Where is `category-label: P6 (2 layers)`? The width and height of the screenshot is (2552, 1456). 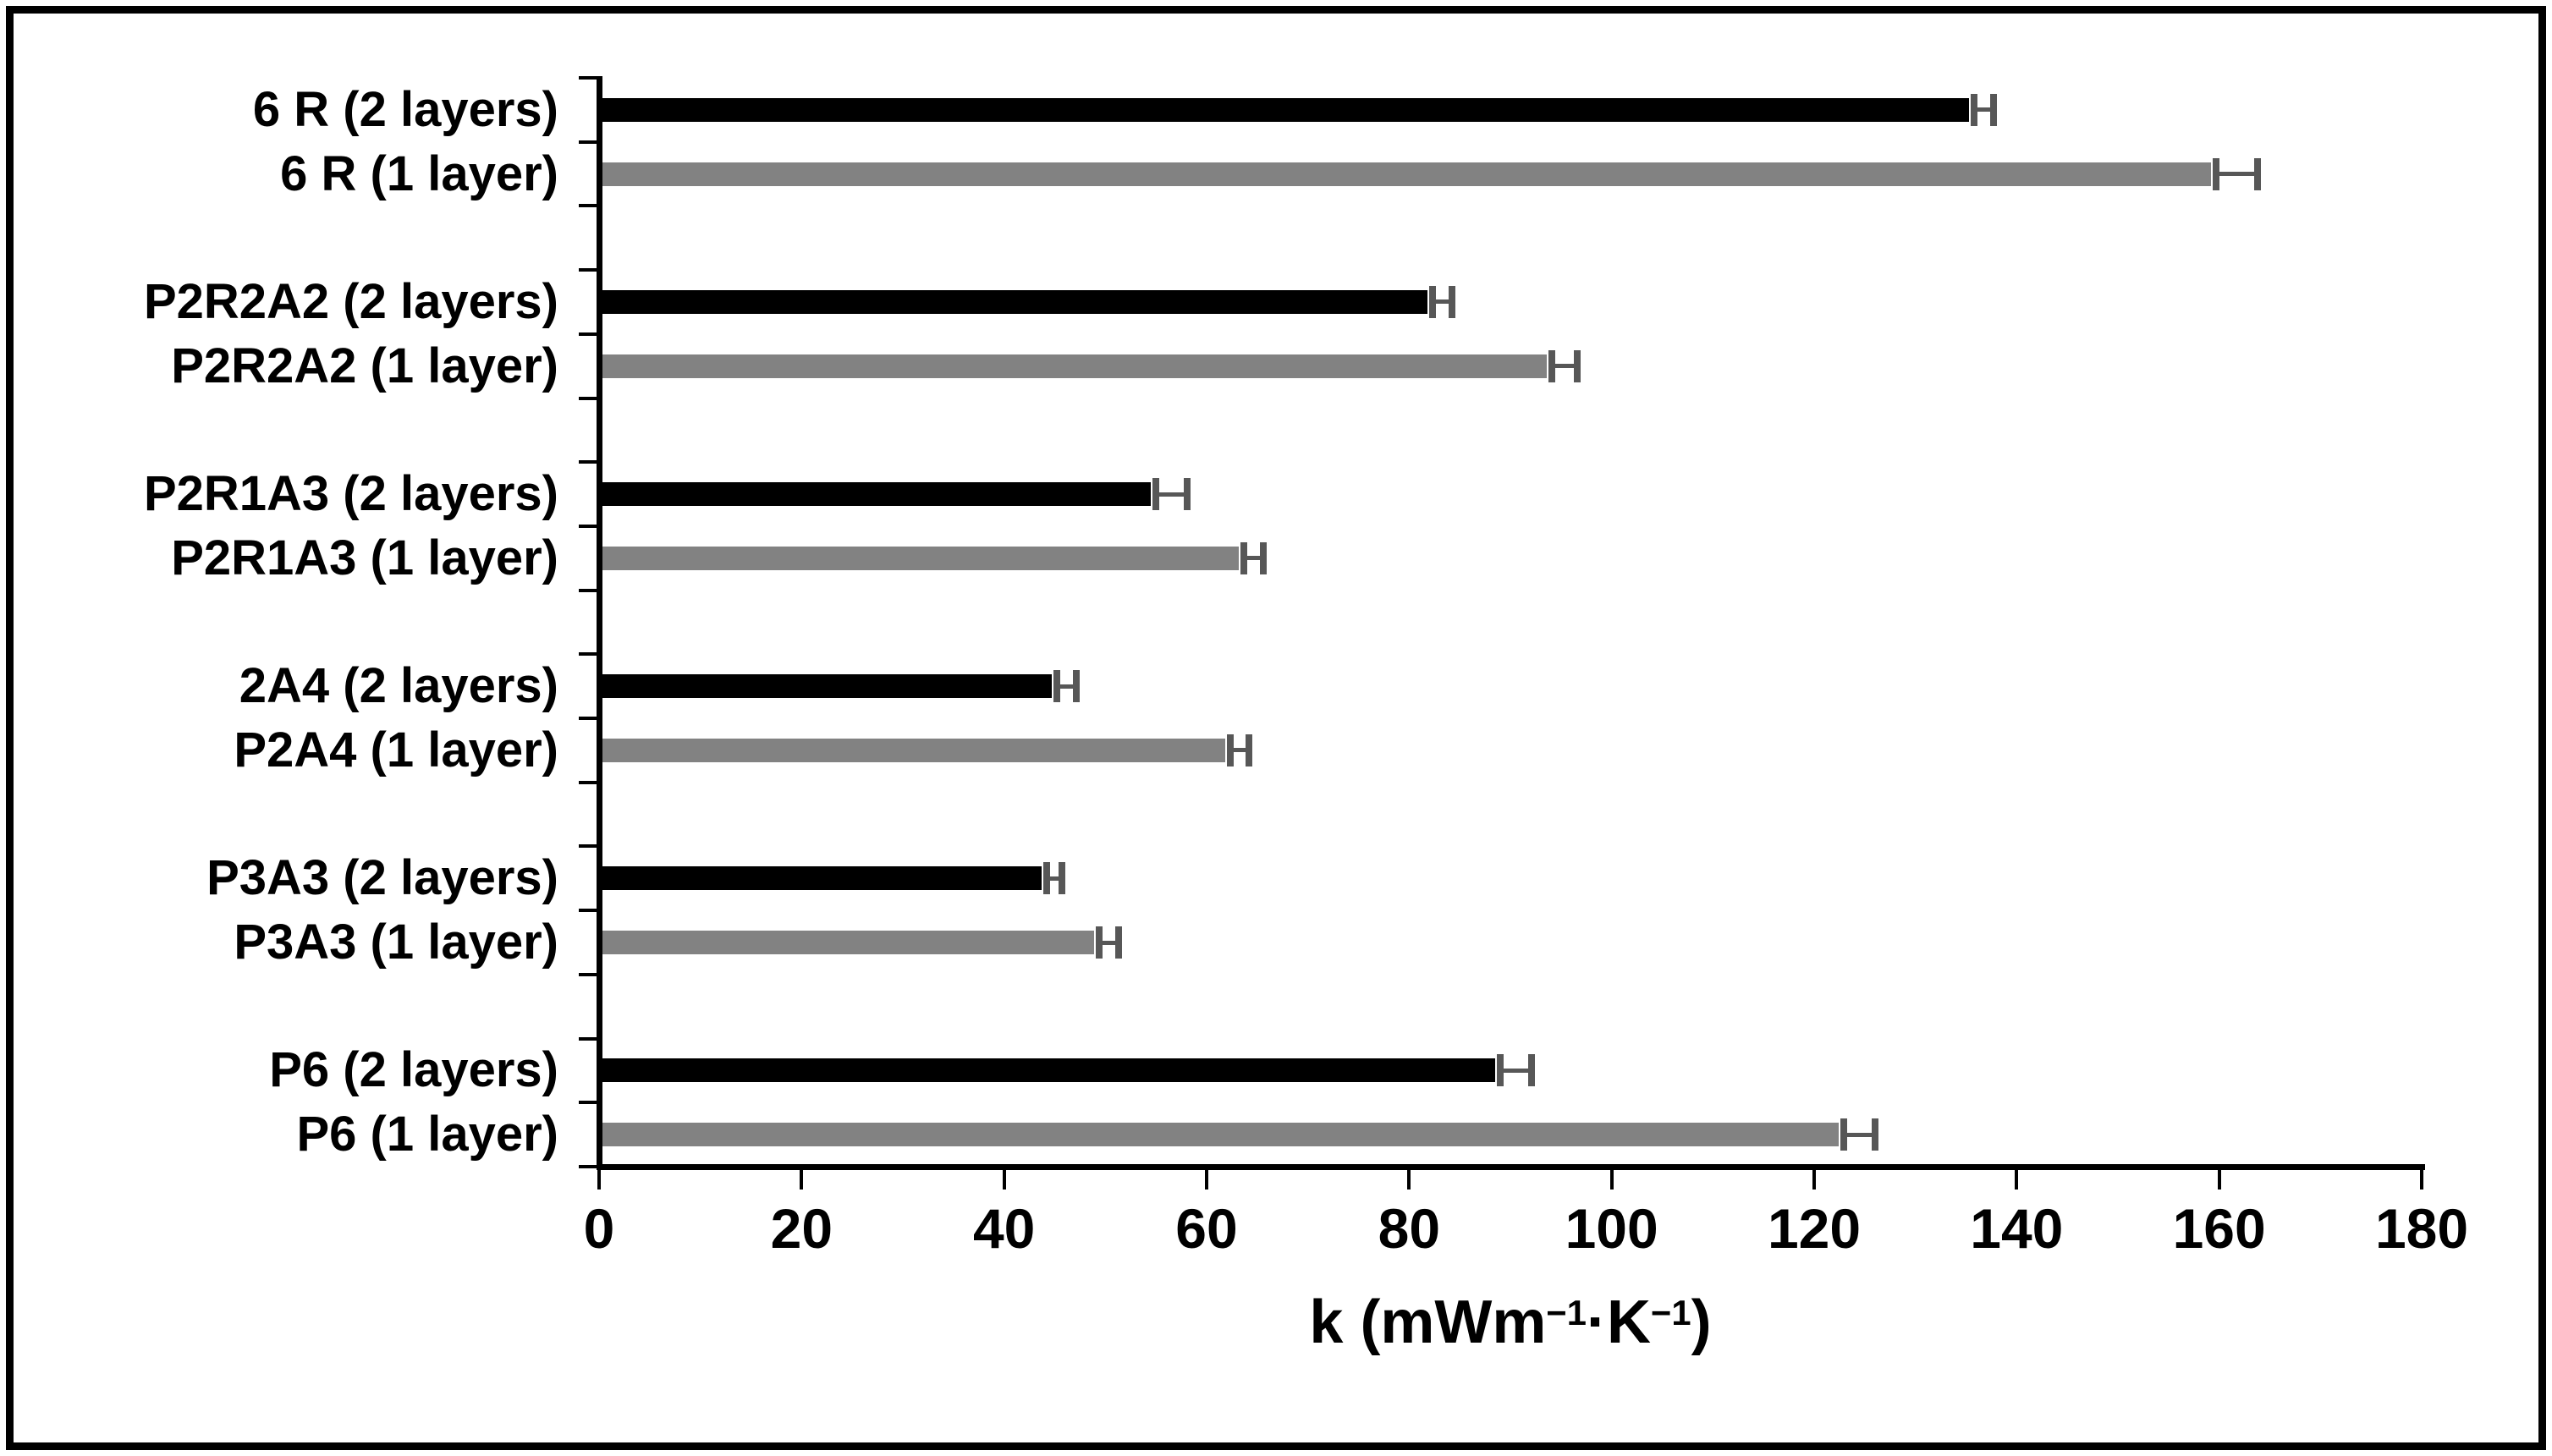 category-label: P6 (2 layers) is located at coordinates (413, 1070).